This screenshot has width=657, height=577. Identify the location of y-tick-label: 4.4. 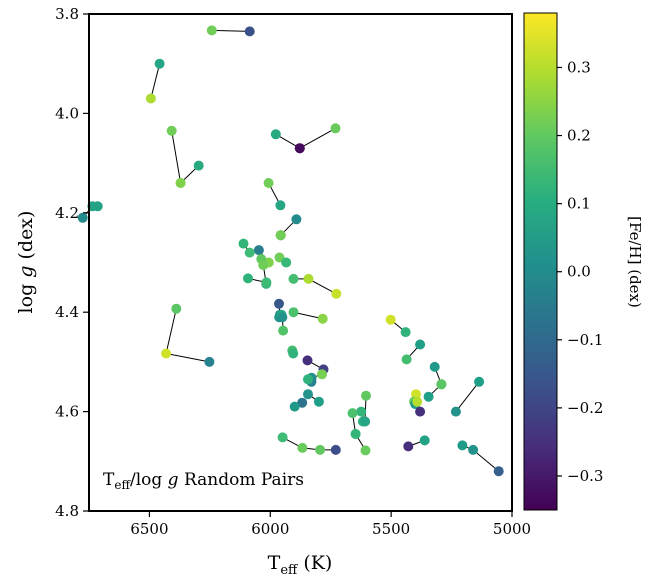
(67, 312).